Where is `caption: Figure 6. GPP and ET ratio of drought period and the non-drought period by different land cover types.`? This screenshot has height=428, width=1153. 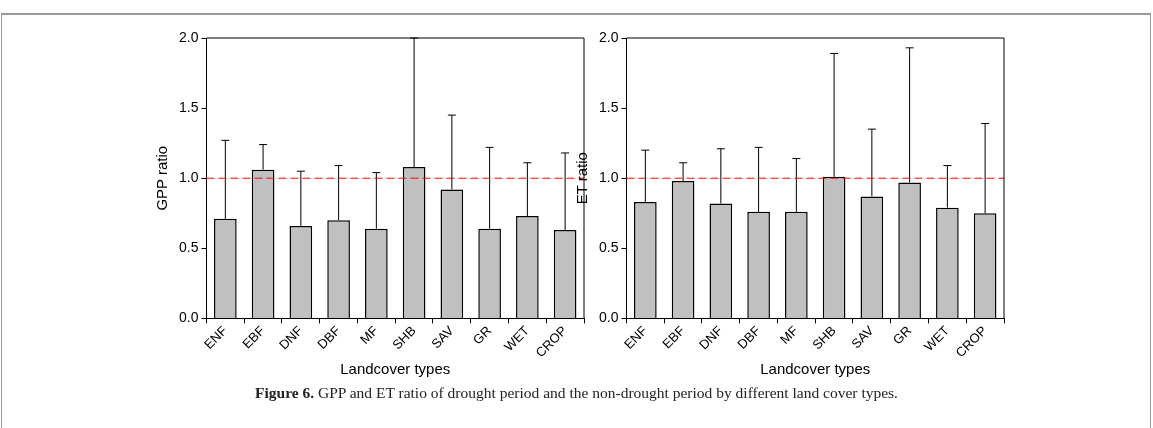 caption: Figure 6. GPP and ET ratio of drought period and the non-drought period by different land cover types. is located at coordinates (576, 393).